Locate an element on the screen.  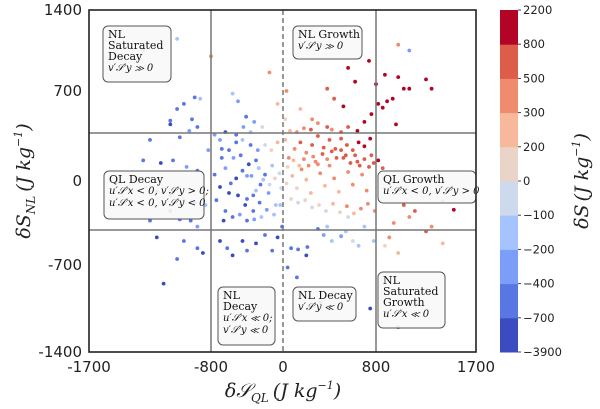
annotation-math: u′𝒮′x ≪ 0 is located at coordinates (406, 314).